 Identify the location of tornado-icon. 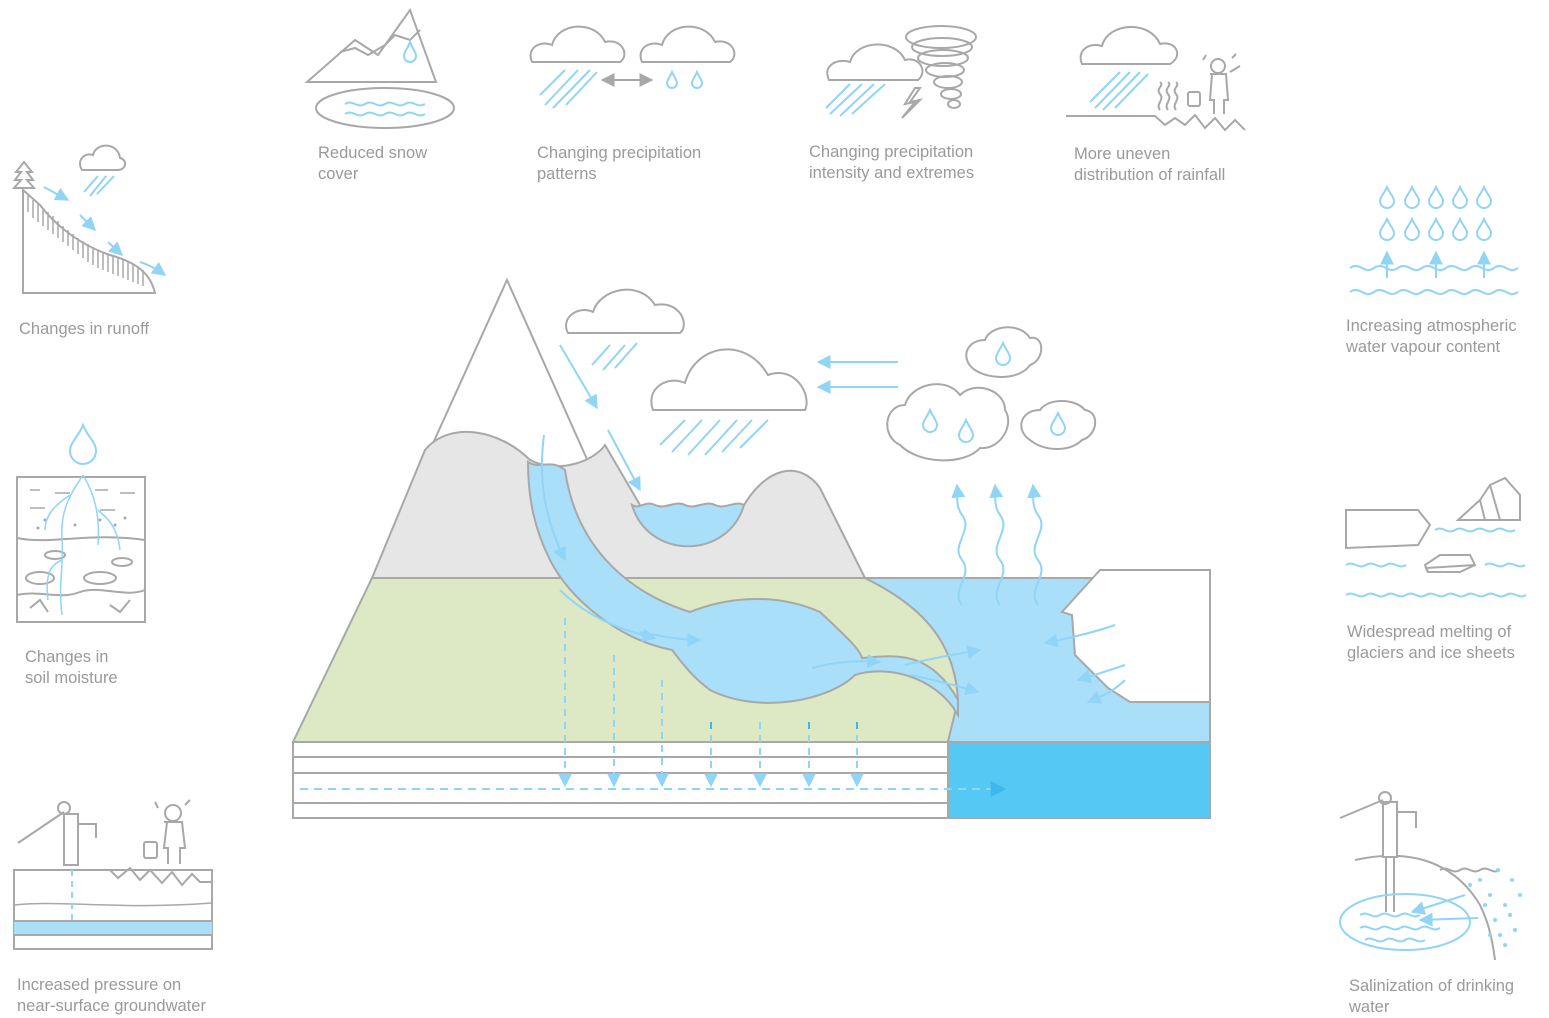
(901, 72).